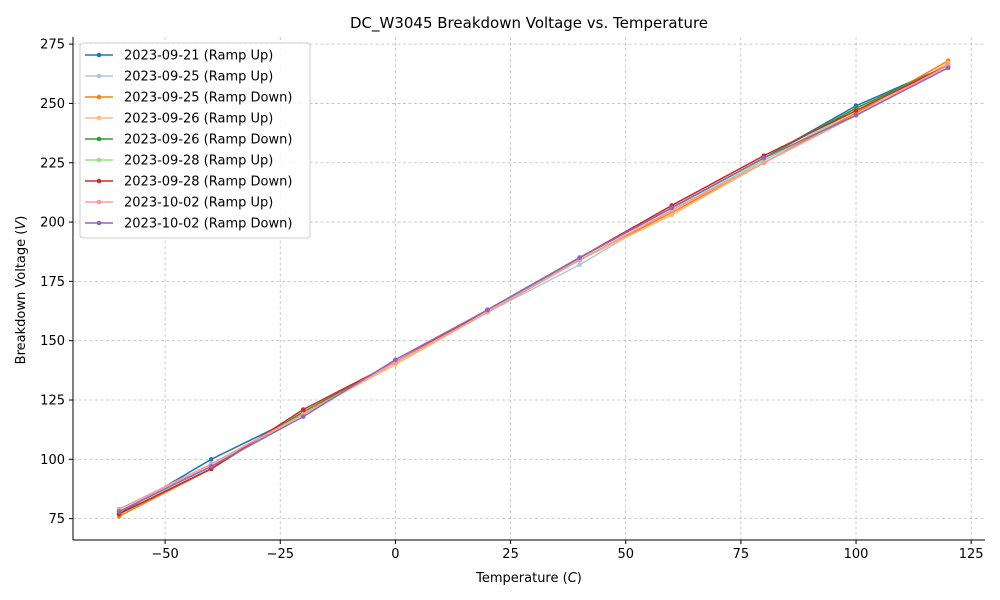 This screenshot has width=1000, height=600. I want to click on legend-label: 2023-10-02 (Ramp Up), so click(198, 203).